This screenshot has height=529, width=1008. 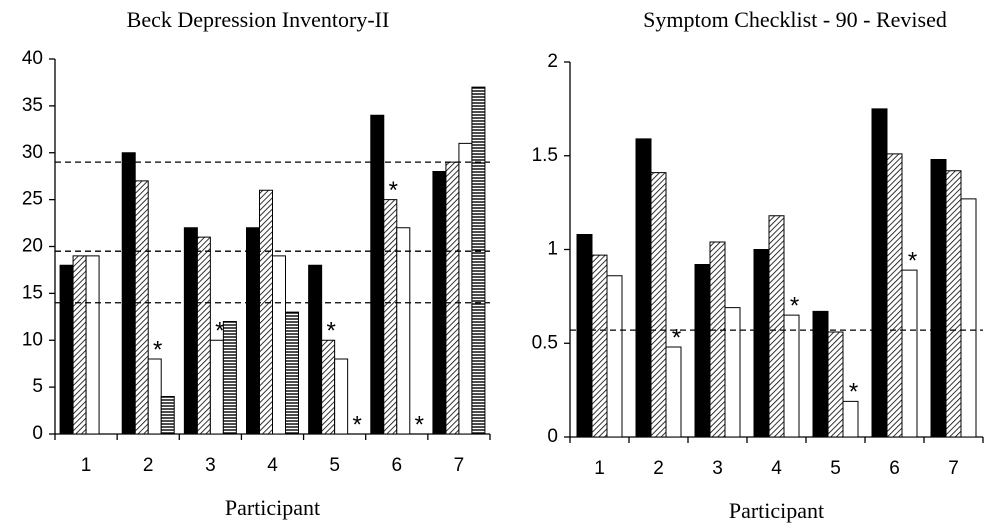 What do you see at coordinates (37, 386) in the screenshot?
I see `y-tick-label: 5` at bounding box center [37, 386].